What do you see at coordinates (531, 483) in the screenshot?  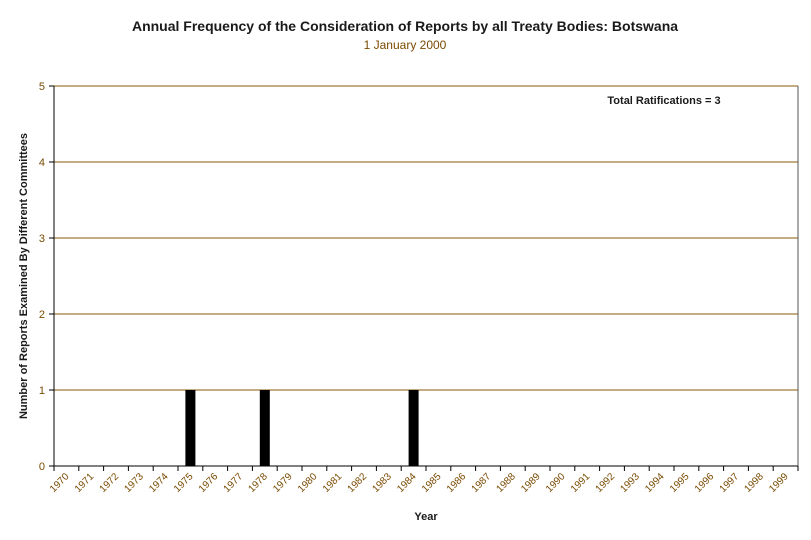 I see `x-tick-label: 1989` at bounding box center [531, 483].